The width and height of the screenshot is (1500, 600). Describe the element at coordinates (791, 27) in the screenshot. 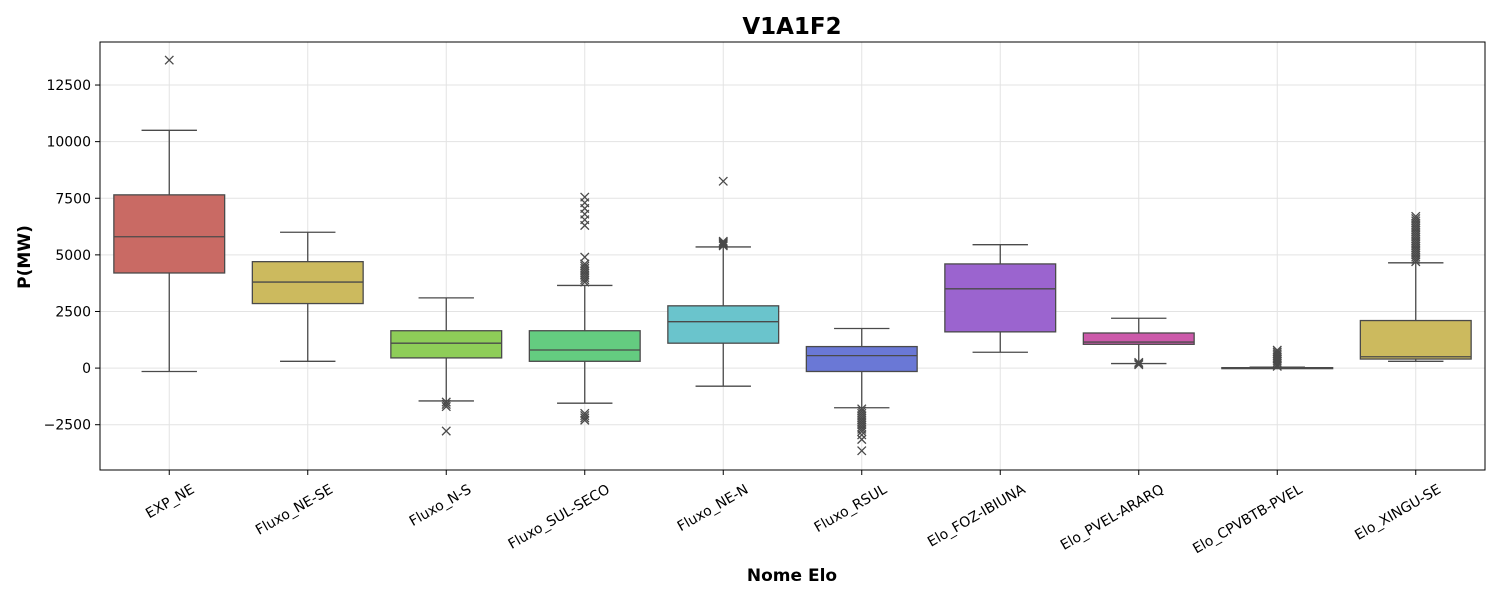

I see `chart-title: V1A1F2` at that location.